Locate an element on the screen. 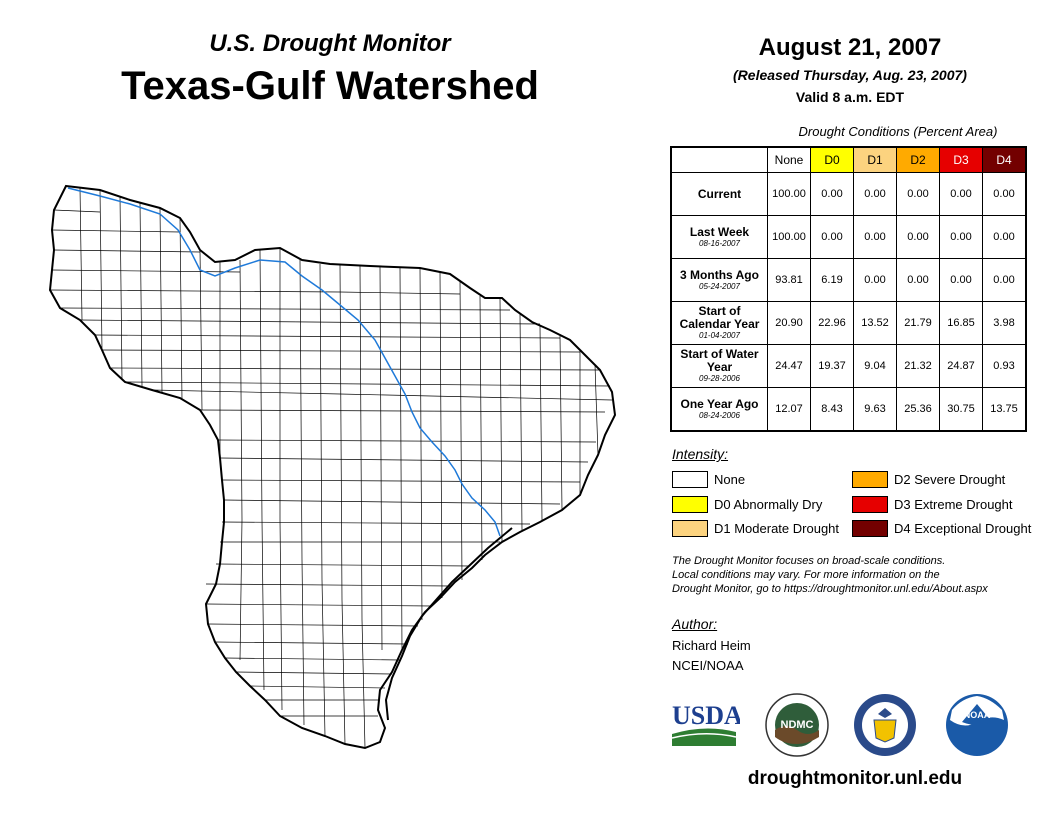 The height and width of the screenshot is (816, 1056). table-cell: 12.07 is located at coordinates (789, 409).